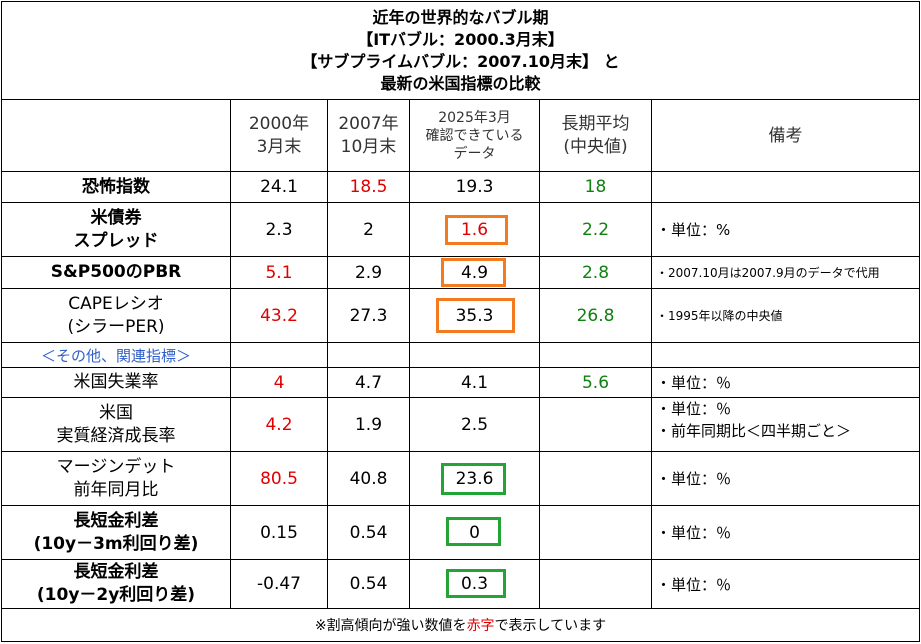 This screenshot has width=921, height=644. What do you see at coordinates (368, 147) in the screenshot?
I see `header-2007-line2: 10月末` at bounding box center [368, 147].